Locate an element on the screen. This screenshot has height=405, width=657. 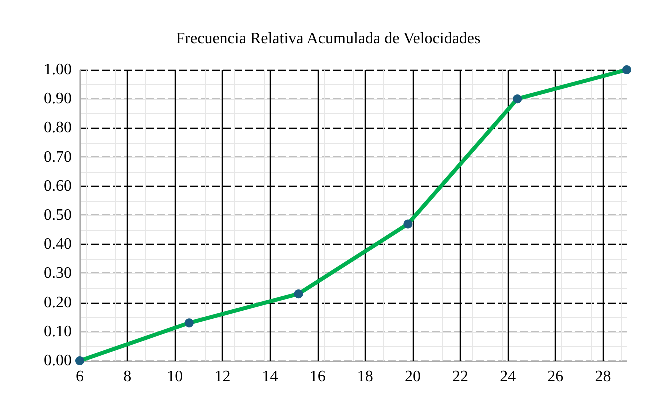
chart-title: Frecuencia Relativa Acumulada de Velocidades is located at coordinates (328, 39).